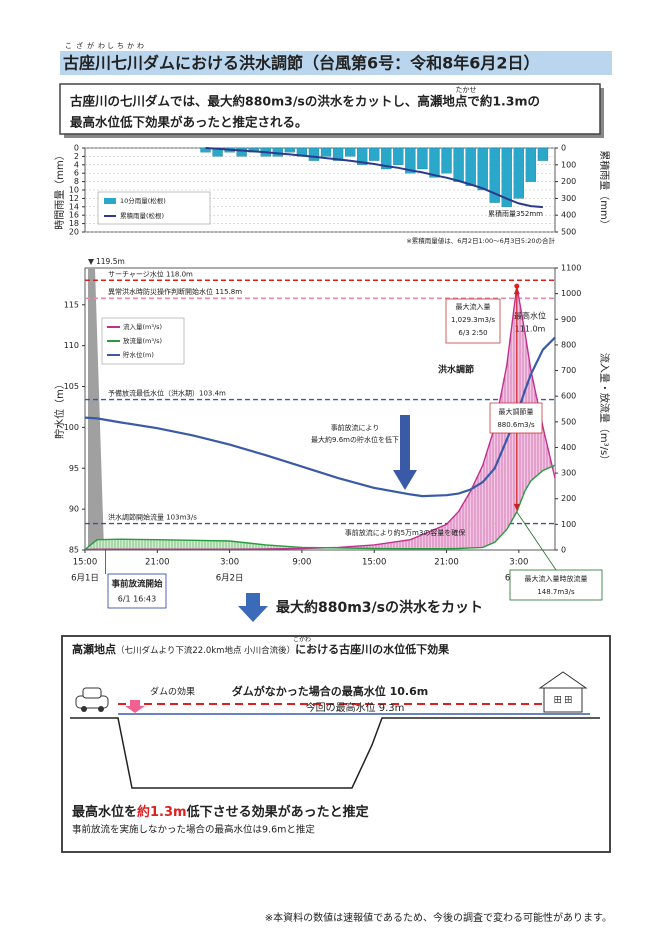  I want to click on annotation: 111.0m, so click(530, 329).